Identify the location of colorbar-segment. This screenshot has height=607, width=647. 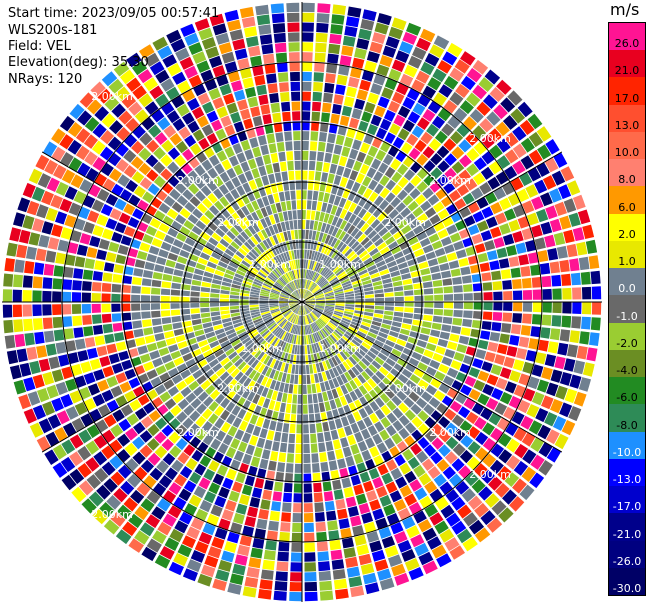
(627, 227).